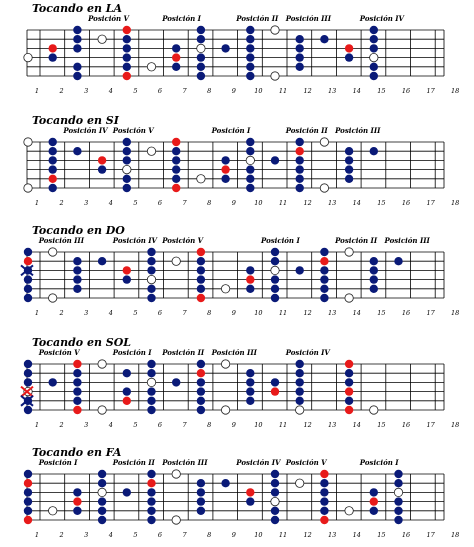 This screenshot has height=547, width=474. Describe the element at coordinates (78, 230) in the screenshot. I see `diagram-title: Tocando en DO` at that location.